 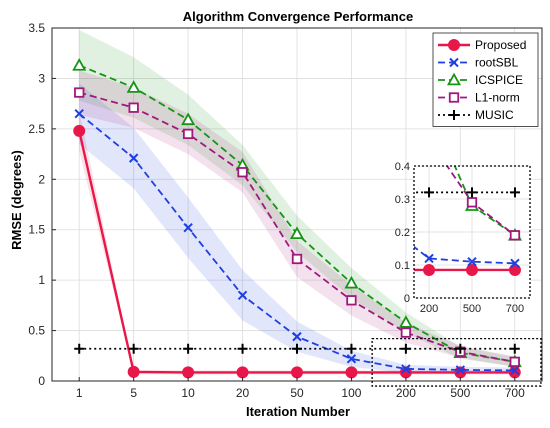 I want to click on inset-zoom-plot: 0 0.1 0.2 0.3 0.4 200 500 700, so click(x=463, y=238).